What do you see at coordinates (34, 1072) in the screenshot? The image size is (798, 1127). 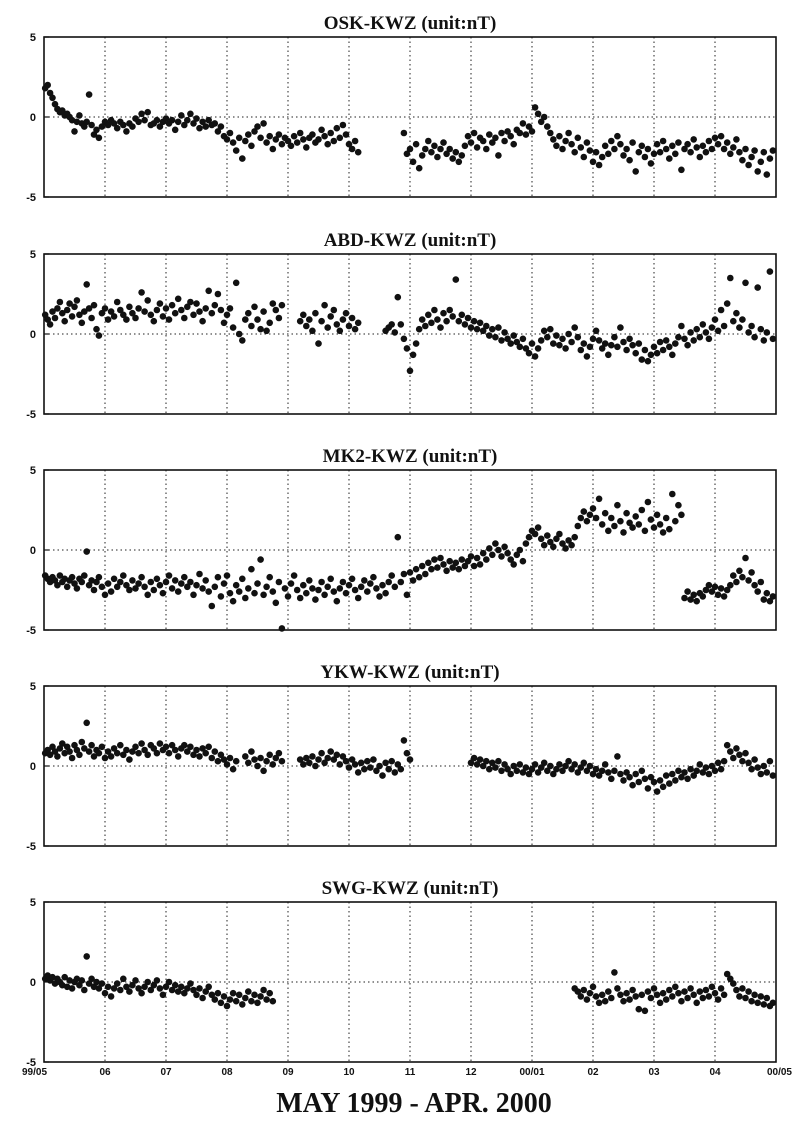 I see `x-tick-label: 99/05` at bounding box center [34, 1072].